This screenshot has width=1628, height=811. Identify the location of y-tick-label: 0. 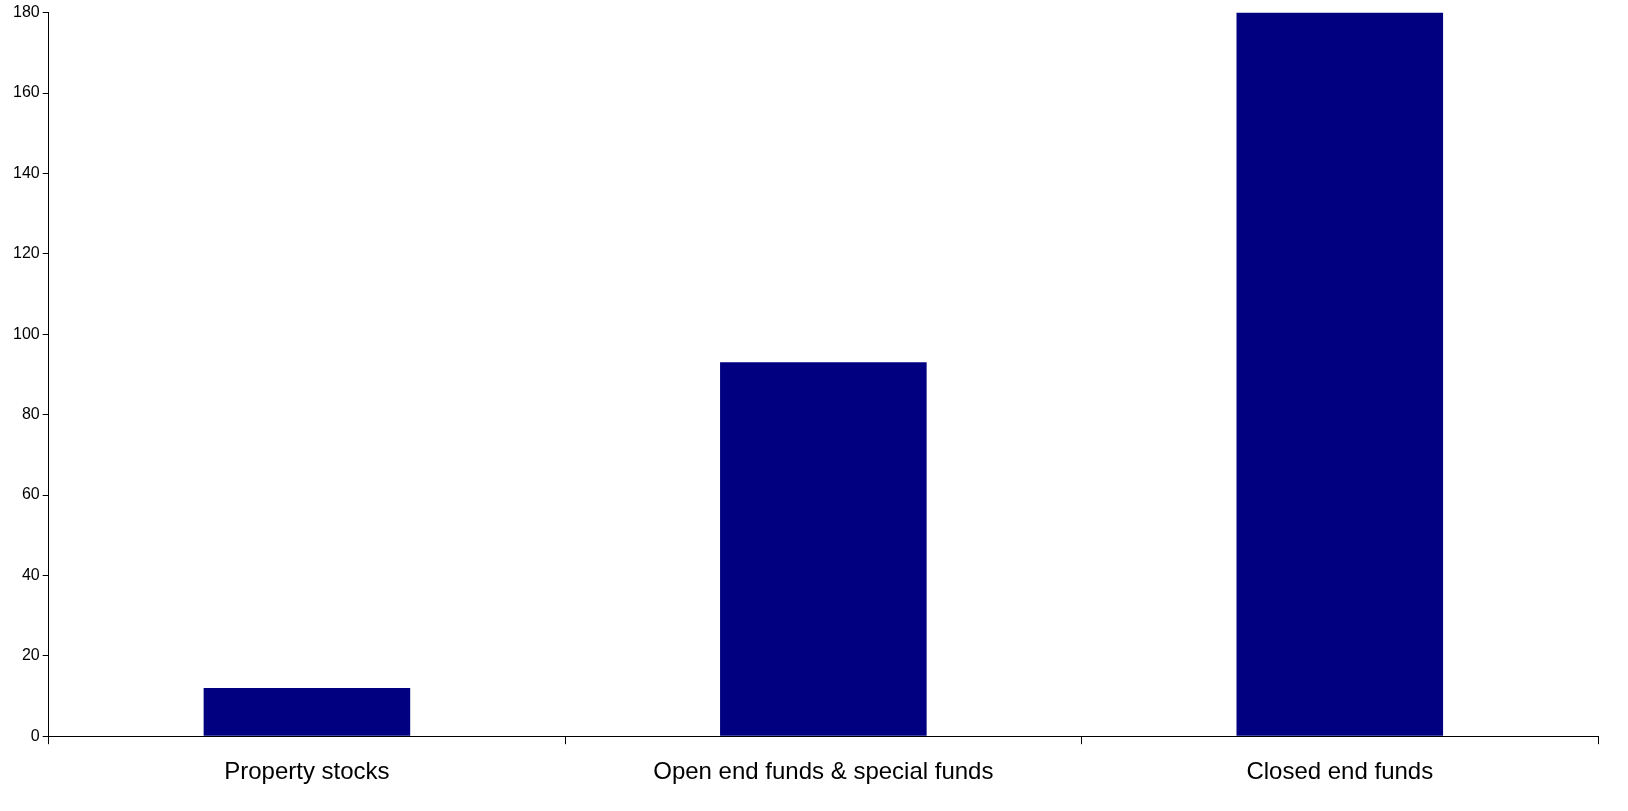
(35, 735).